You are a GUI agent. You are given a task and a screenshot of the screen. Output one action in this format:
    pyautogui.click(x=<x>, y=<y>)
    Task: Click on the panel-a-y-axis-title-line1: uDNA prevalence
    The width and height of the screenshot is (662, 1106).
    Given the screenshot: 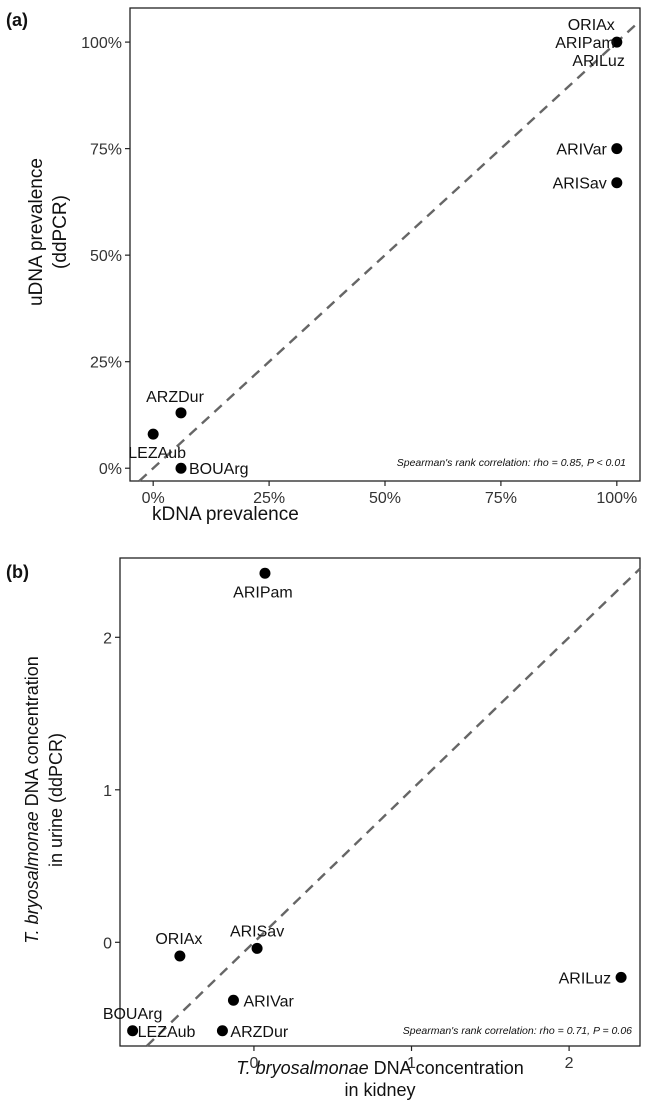 What is the action you would take?
    pyautogui.click(x=36, y=232)
    